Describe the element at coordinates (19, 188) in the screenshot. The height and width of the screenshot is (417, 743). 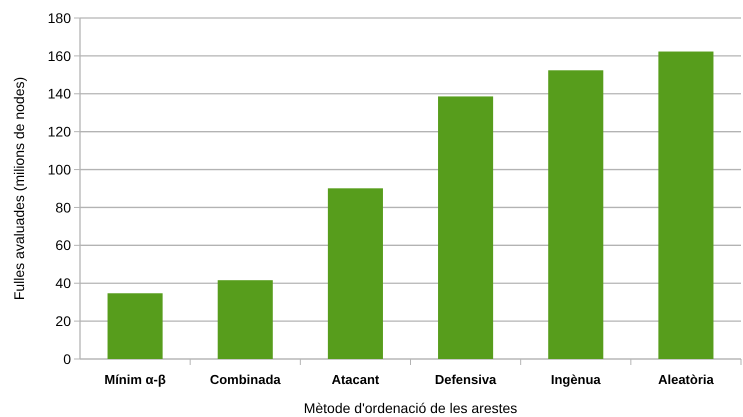
I see `y-axis-title: Fulles avaluades (milions de nodes)` at that location.